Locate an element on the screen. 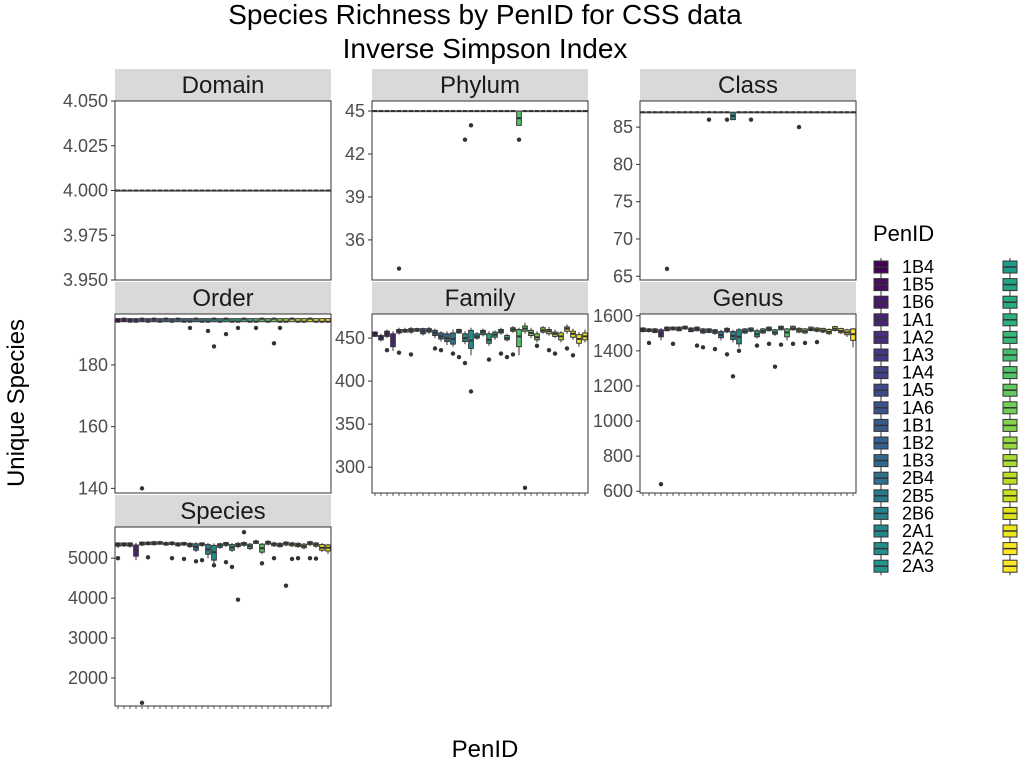 The width and height of the screenshot is (1024, 768). legend-label: 1B3 is located at coordinates (918, 461).